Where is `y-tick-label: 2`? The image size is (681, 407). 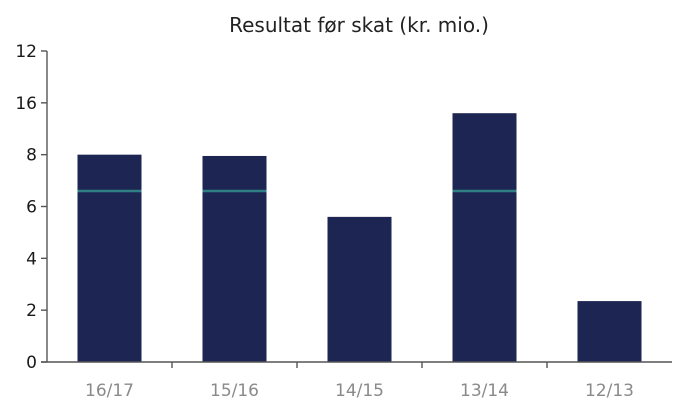 y-tick-label: 2 is located at coordinates (31, 311).